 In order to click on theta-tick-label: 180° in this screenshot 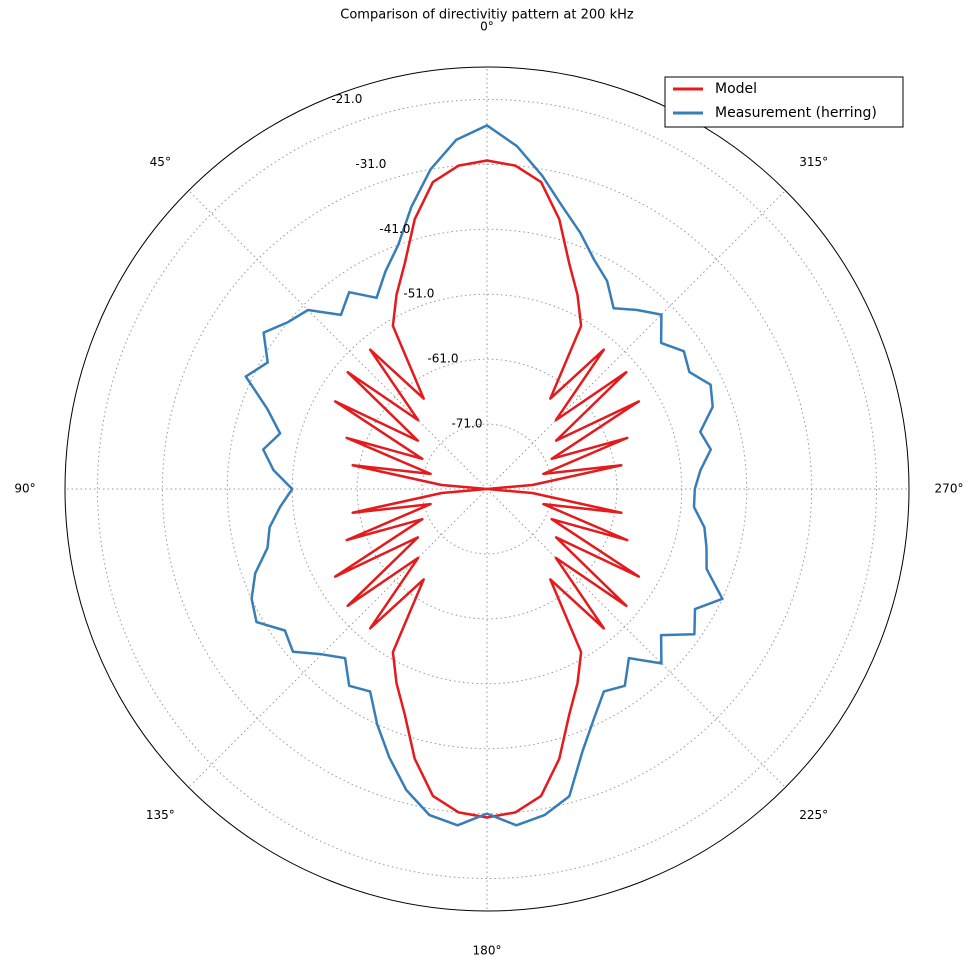, I will do `click(487, 951)`.